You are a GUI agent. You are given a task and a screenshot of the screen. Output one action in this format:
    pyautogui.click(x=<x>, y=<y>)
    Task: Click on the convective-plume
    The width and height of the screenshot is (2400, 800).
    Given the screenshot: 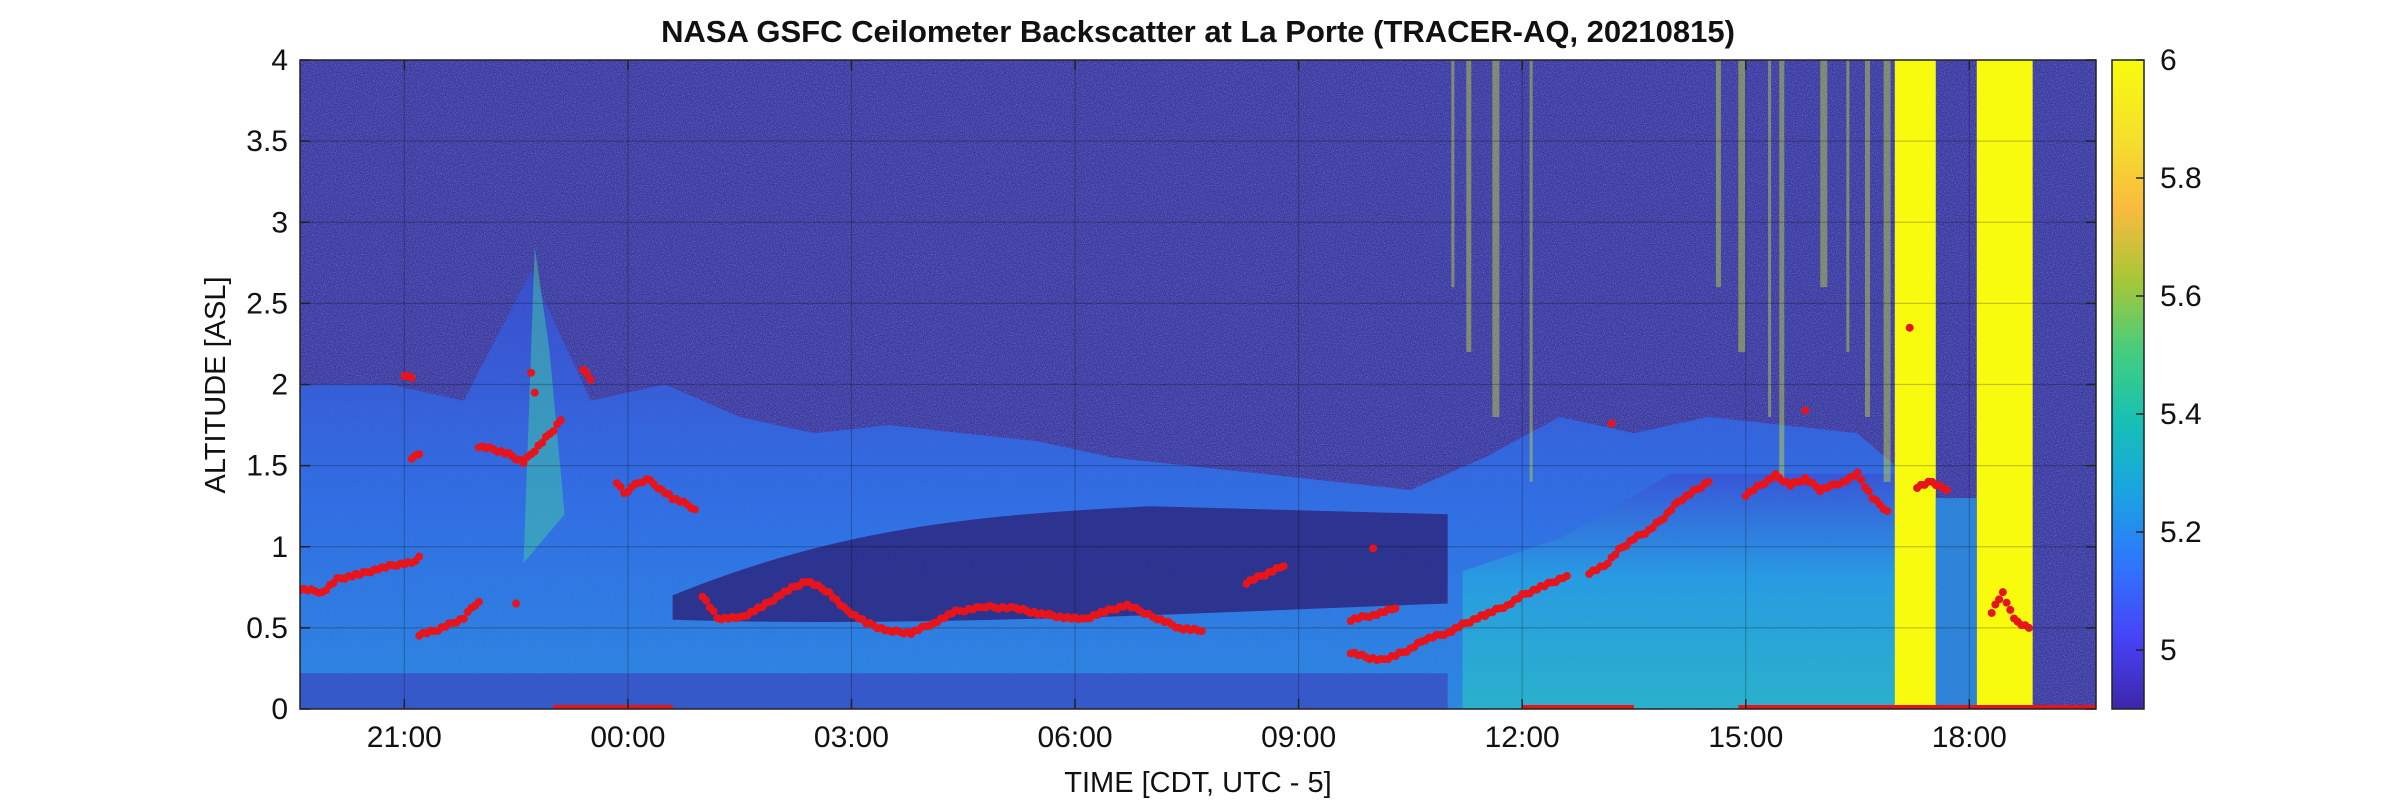 What is the action you would take?
    pyautogui.click(x=544, y=404)
    